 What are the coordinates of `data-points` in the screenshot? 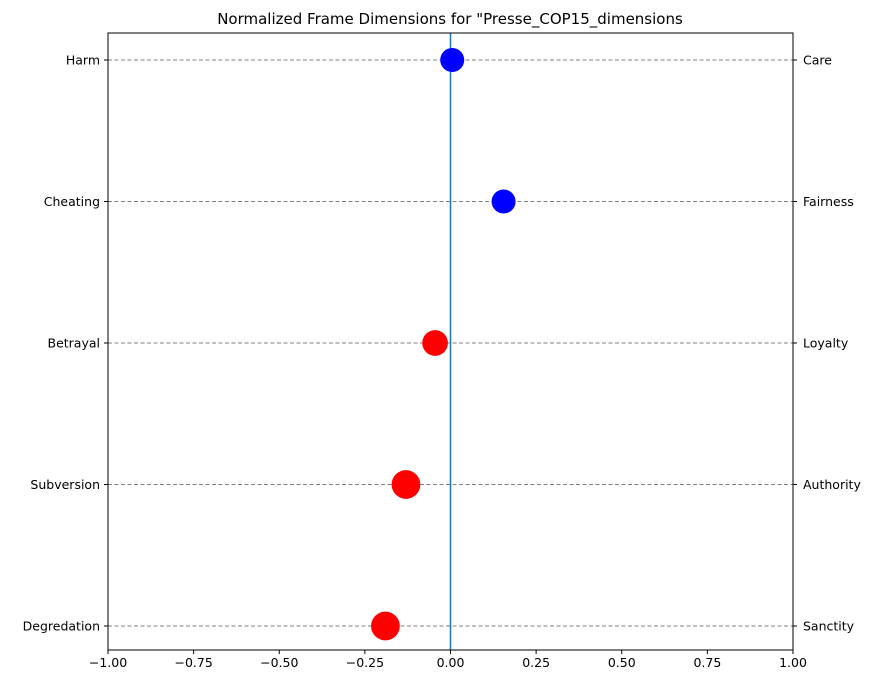 It's located at (443, 344).